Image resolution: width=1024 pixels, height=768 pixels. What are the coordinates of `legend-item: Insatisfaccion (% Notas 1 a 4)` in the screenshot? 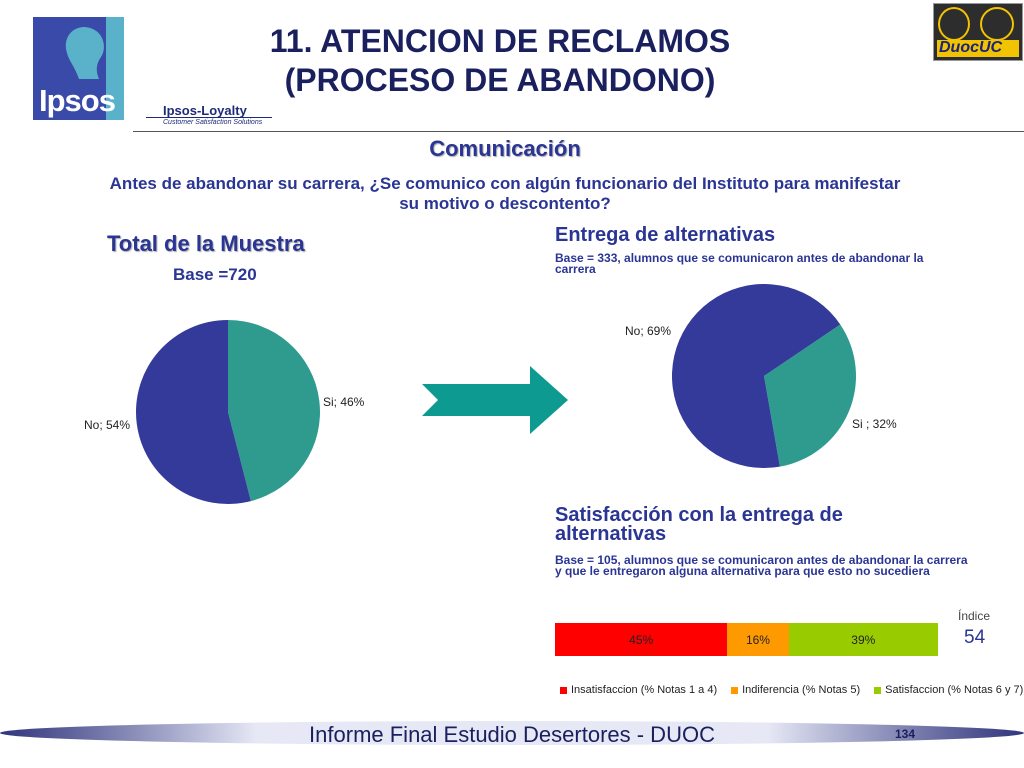 It's located at (638, 690).